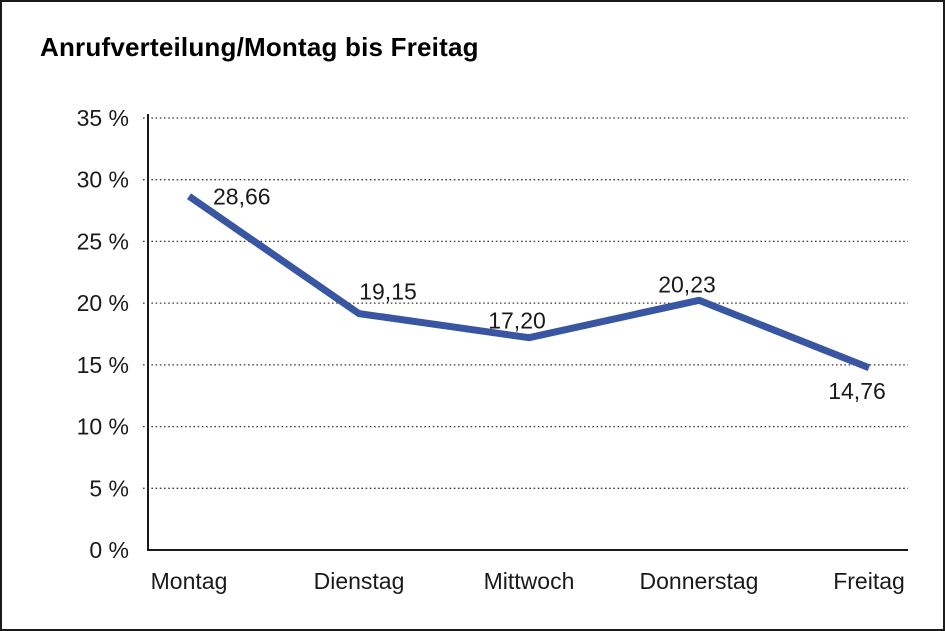  I want to click on chart-title: Anrufverteilung/Montag bis Freitag, so click(259, 47).